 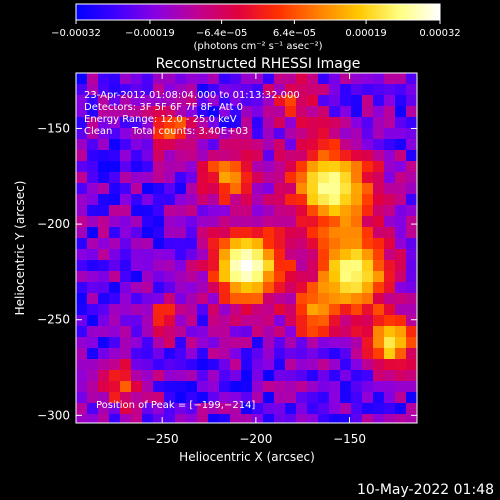 What do you see at coordinates (258, 12) in the screenshot?
I see `colorbar-strip` at bounding box center [258, 12].